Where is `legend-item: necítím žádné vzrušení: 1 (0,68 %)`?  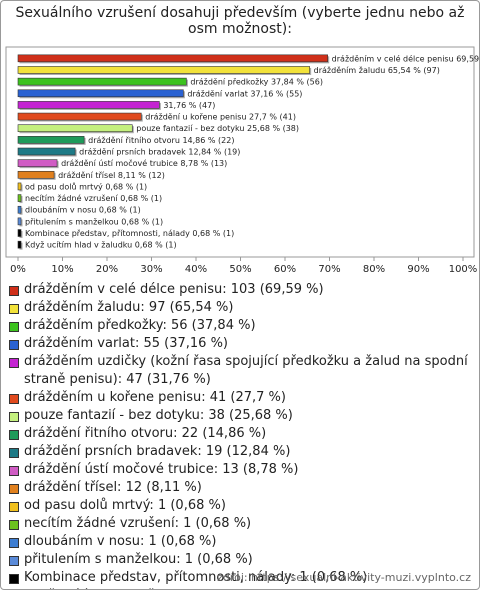
legend-item: necítím žádné vzrušení: 1 (0,68 %) is located at coordinates (240, 524).